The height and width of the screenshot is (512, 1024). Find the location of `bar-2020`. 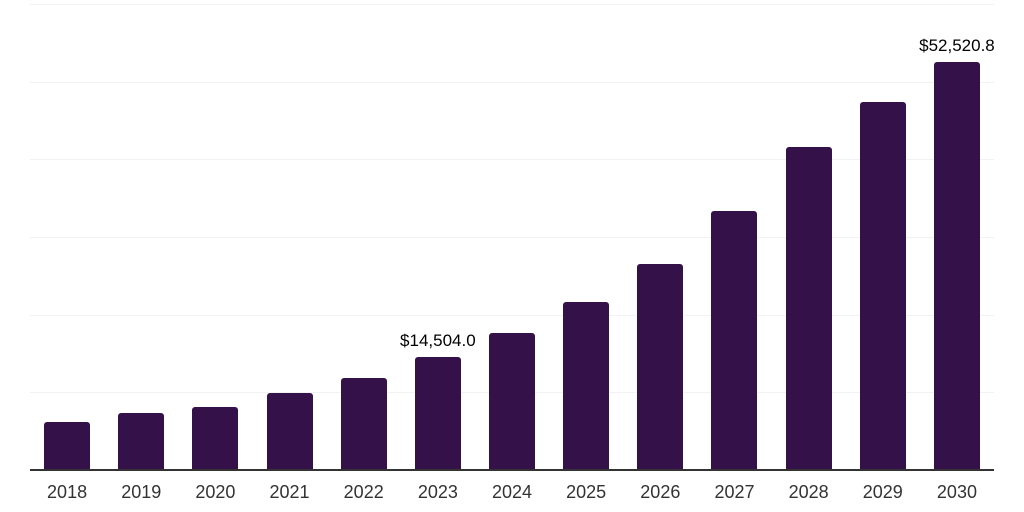

bar-2020 is located at coordinates (215, 438).